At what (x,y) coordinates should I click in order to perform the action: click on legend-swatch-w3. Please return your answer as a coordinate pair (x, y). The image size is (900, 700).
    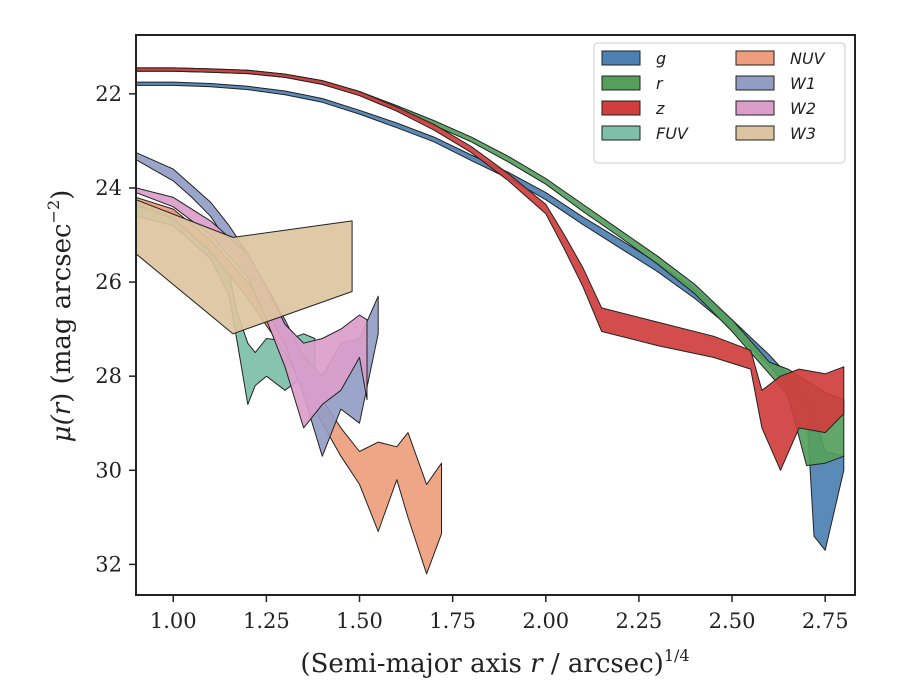
    Looking at the image, I should click on (755, 133).